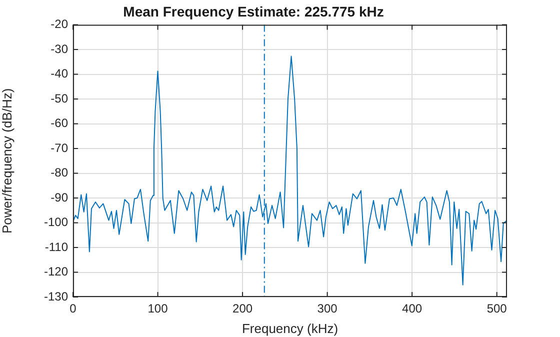 The width and height of the screenshot is (560, 337). I want to click on x-tick-label: 200, so click(242, 309).